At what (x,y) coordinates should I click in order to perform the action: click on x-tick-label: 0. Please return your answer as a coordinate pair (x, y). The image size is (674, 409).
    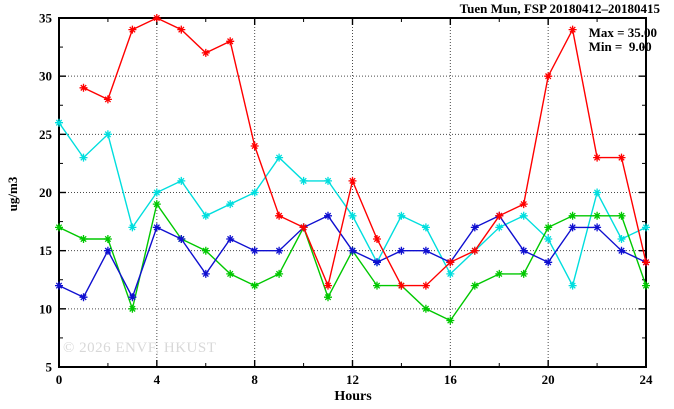
    Looking at the image, I should click on (59, 379).